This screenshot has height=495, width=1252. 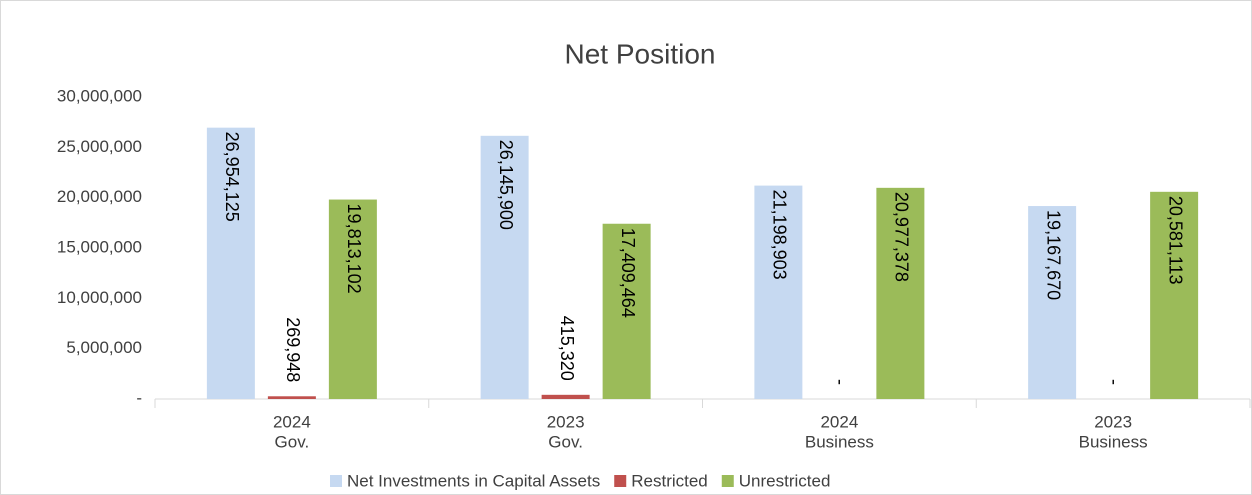 I want to click on data-label: 415,320, so click(x=567, y=348).